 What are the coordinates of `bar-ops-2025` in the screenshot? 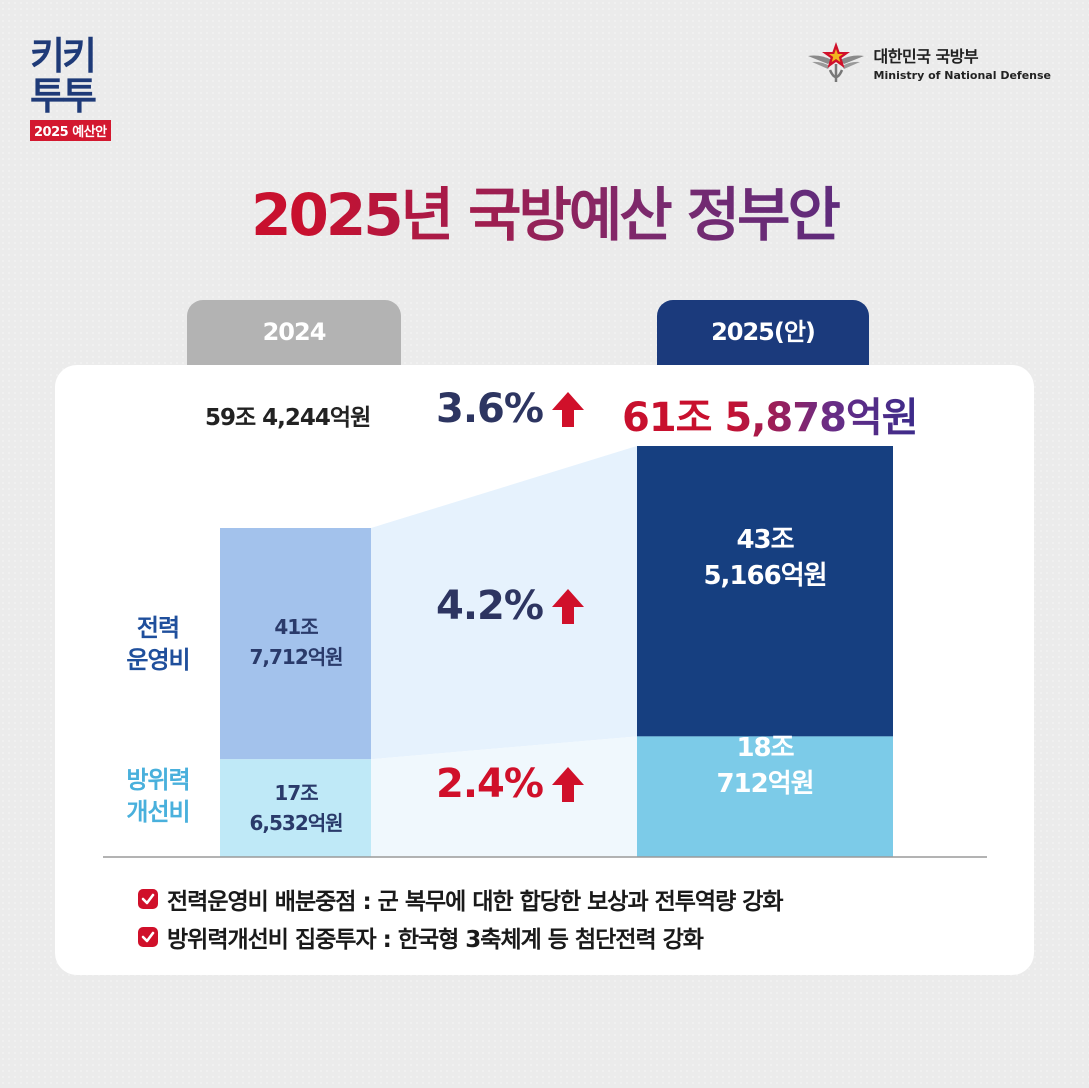 It's located at (765, 591).